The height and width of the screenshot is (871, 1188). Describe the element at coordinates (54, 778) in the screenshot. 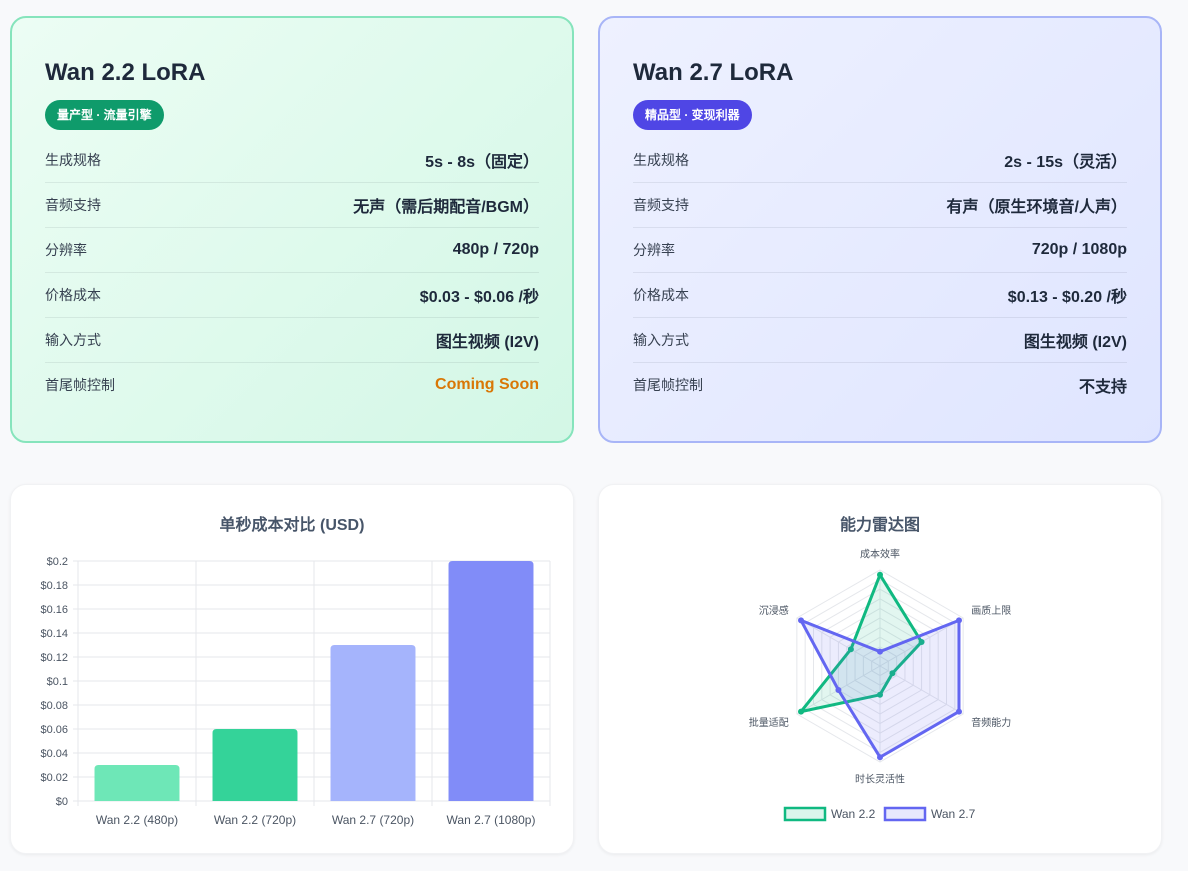

I see `y-tick-label: $0.02` at that location.